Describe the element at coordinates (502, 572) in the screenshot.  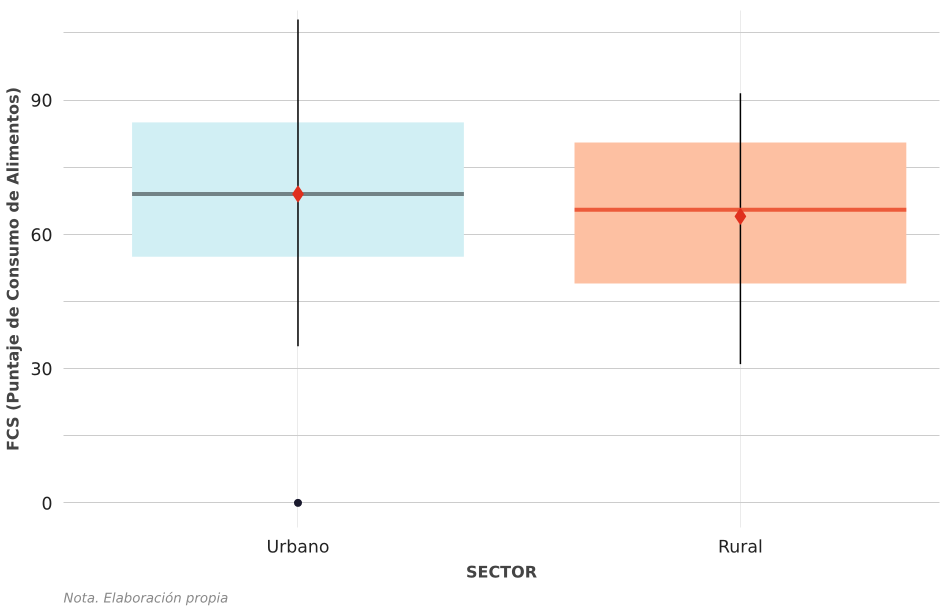
I see `x-axis-title: SECTOR` at that location.